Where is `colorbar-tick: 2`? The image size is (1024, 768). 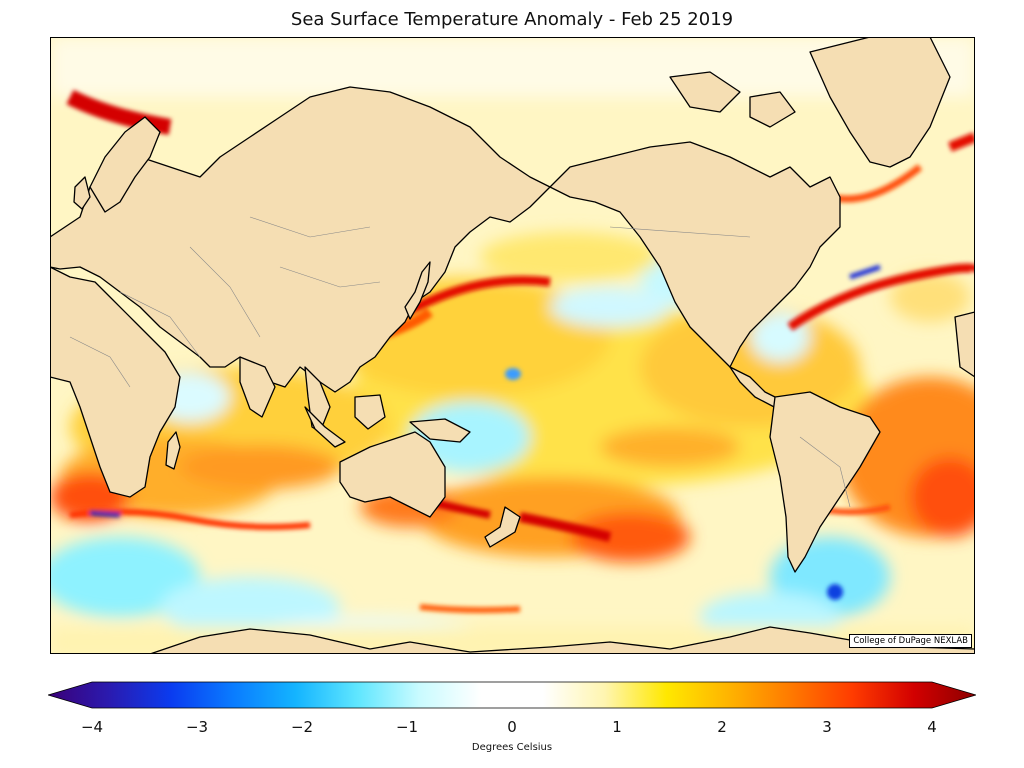 colorbar-tick: 2 is located at coordinates (722, 727).